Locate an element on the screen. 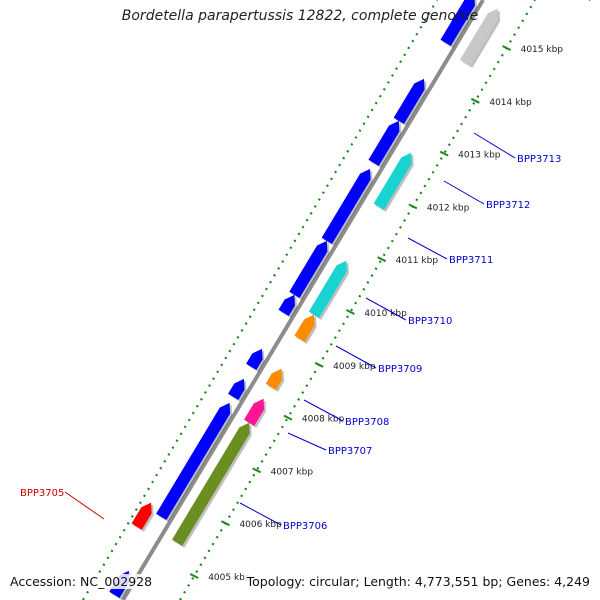 The width and height of the screenshot is (600, 600). gene-bpp3706 is located at coordinates (211, 484).